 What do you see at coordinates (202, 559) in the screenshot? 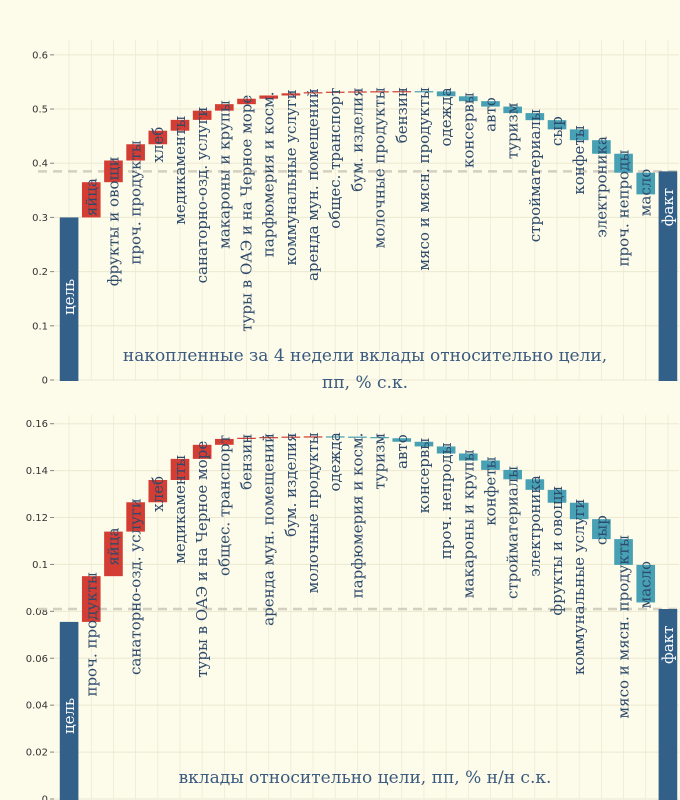
I see `category-label: туры в ОАЭ и на Черное море` at bounding box center [202, 559].